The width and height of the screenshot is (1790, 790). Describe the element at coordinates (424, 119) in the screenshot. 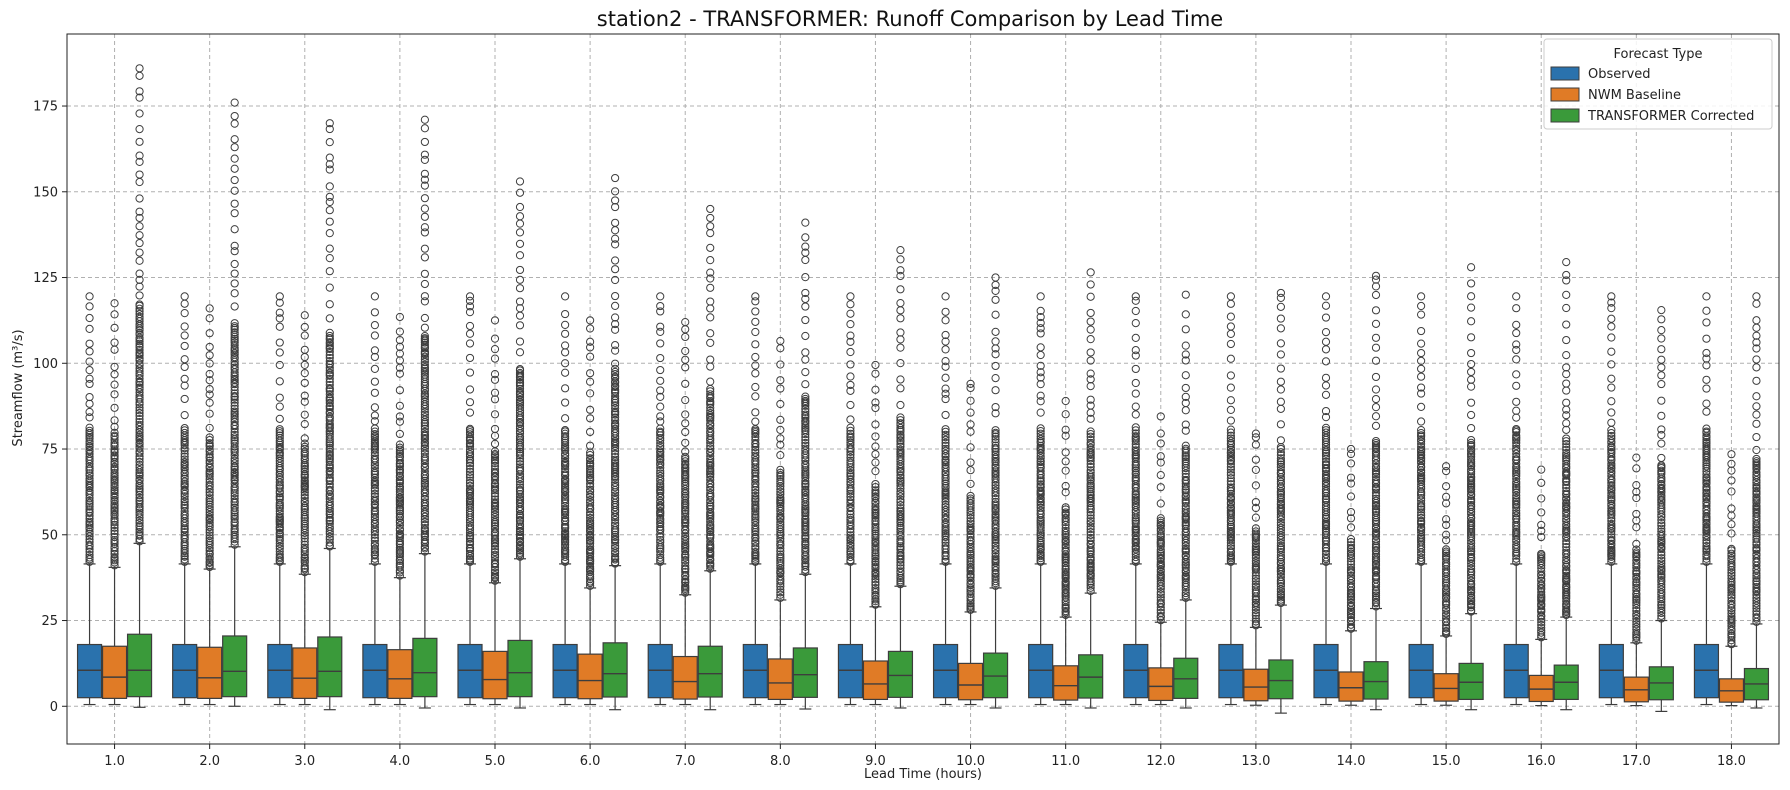

I see `outlier-max` at that location.